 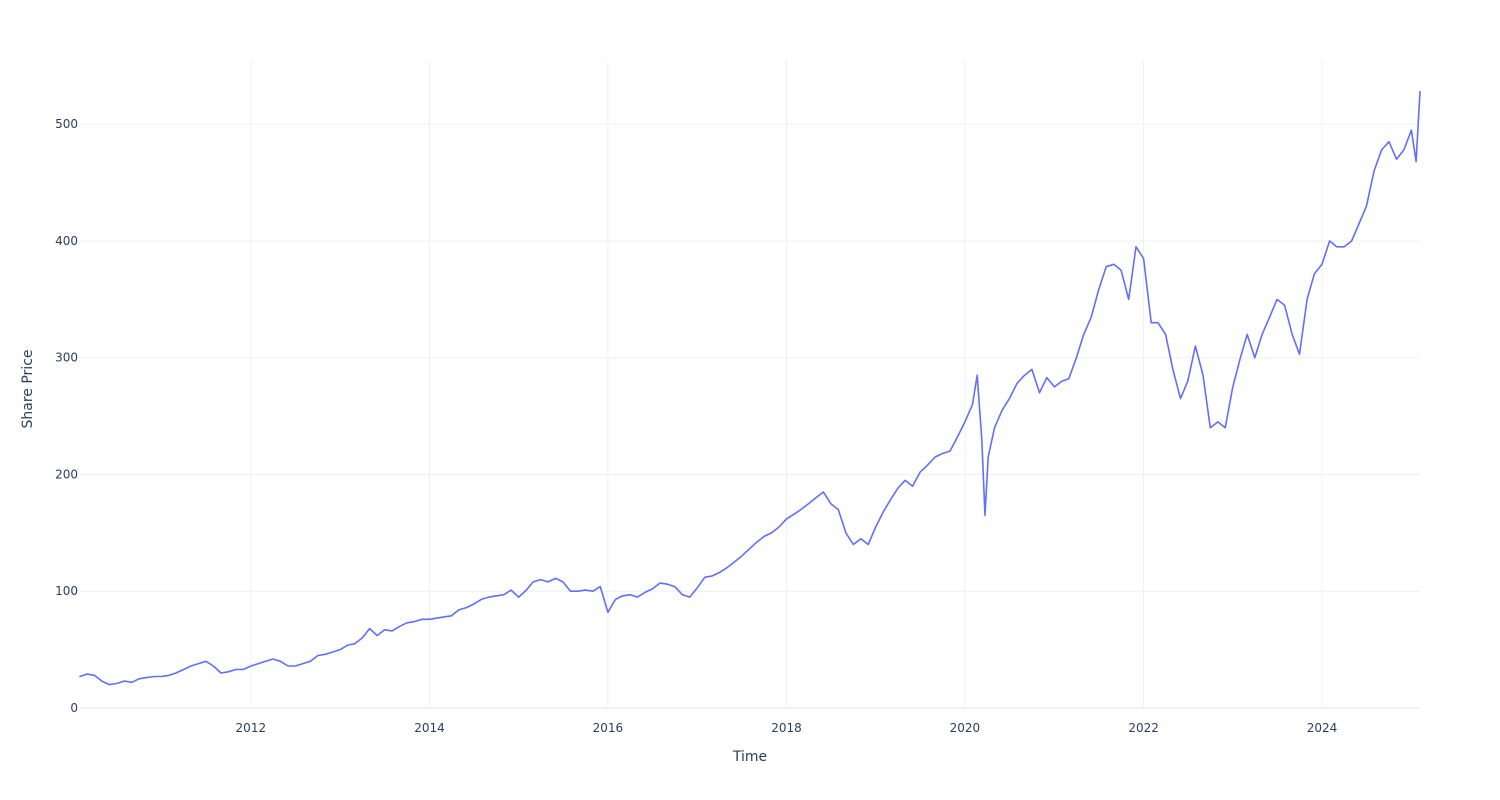 What do you see at coordinates (1322, 728) in the screenshot?
I see `x-tick-label: 2024` at bounding box center [1322, 728].